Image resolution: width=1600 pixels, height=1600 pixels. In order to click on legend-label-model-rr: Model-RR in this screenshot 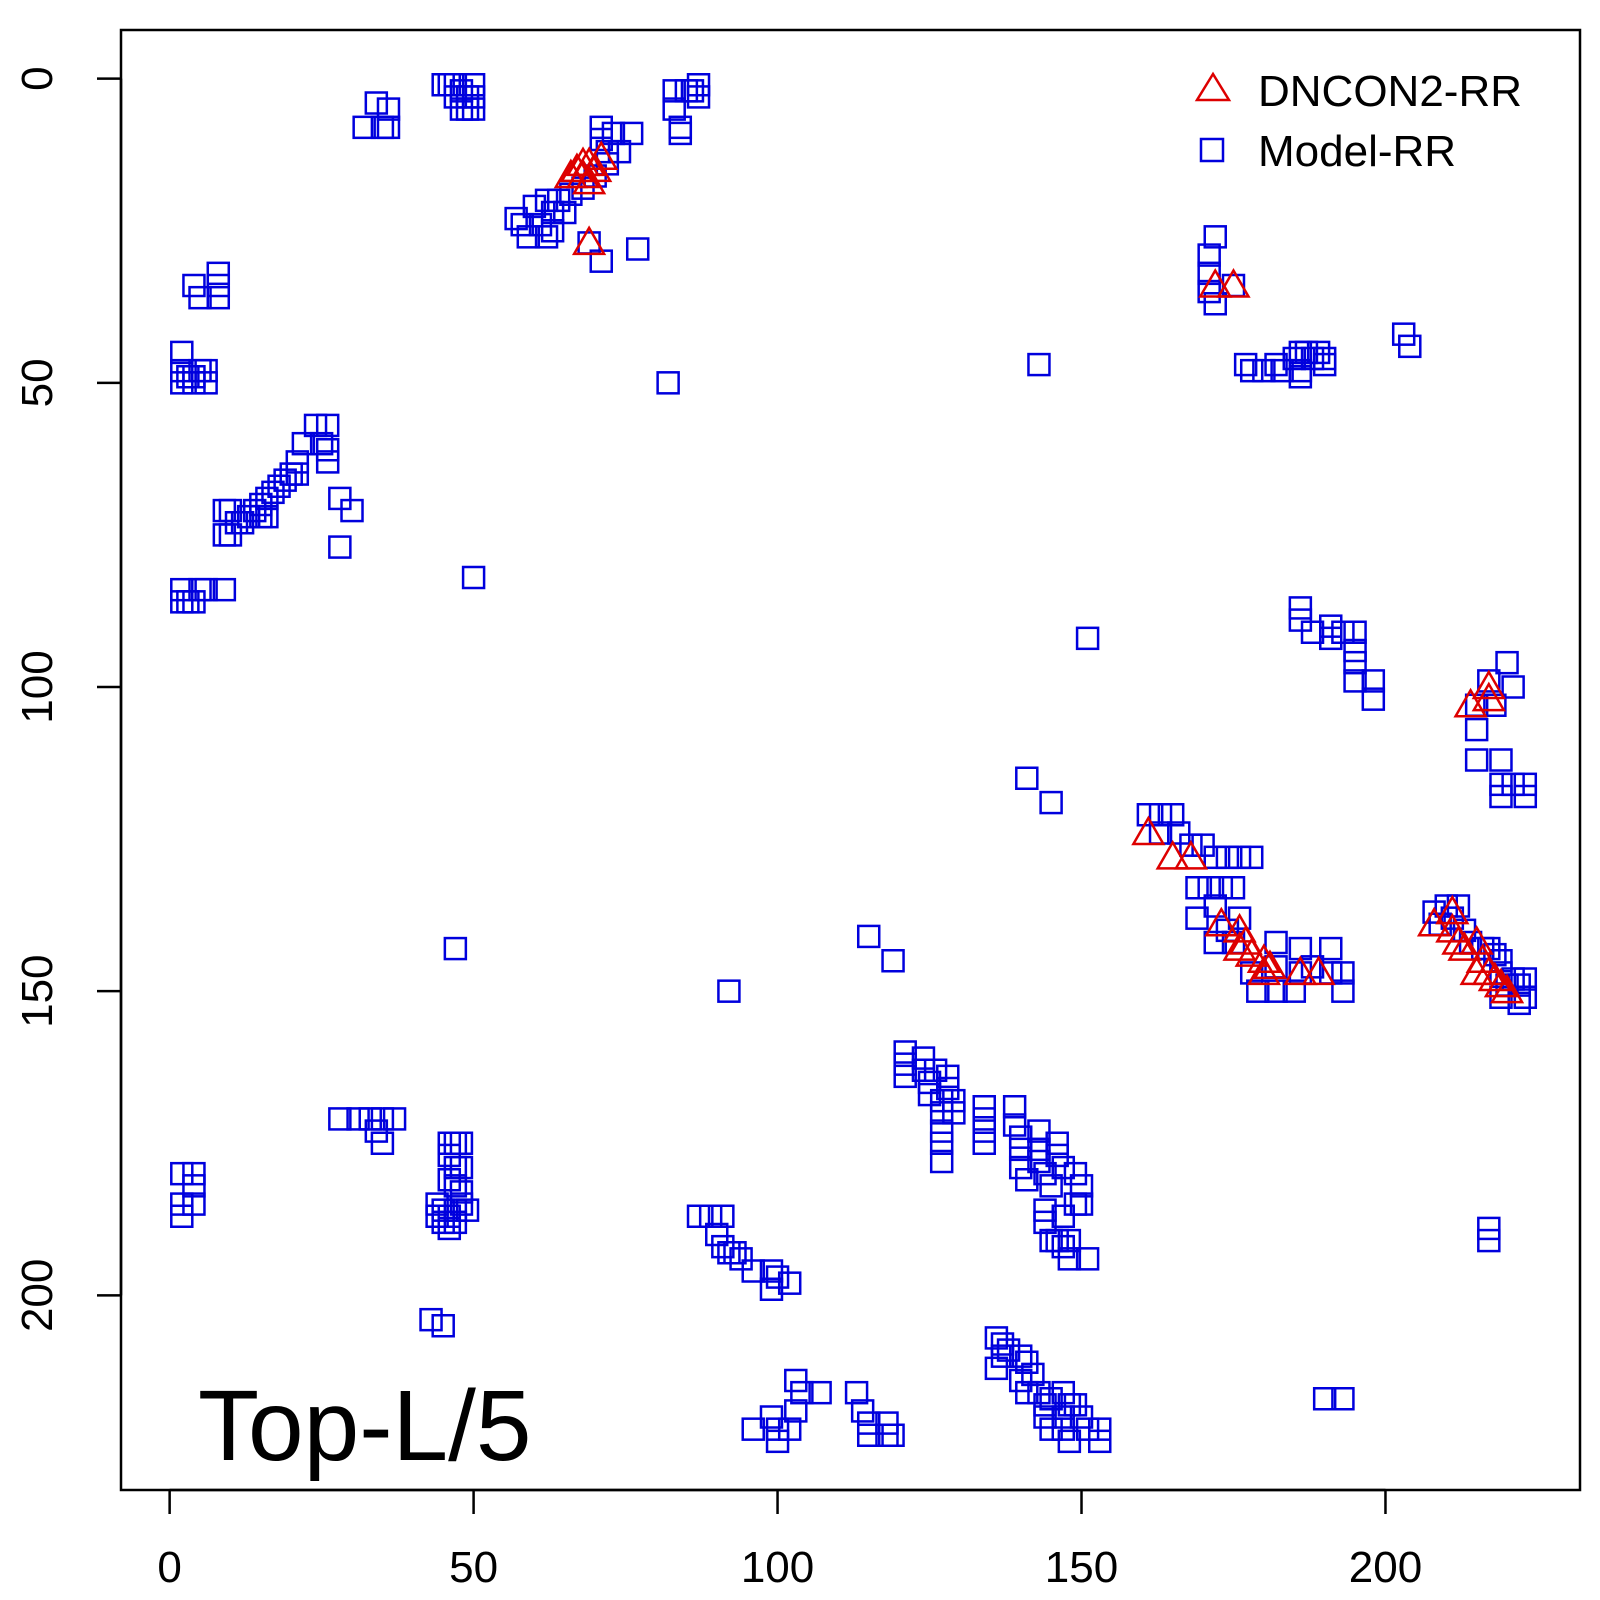, I will do `click(1357, 151)`.